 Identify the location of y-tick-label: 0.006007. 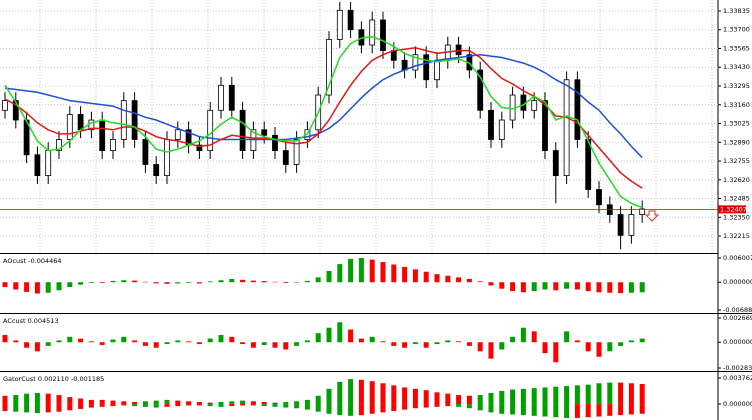
(737, 258).